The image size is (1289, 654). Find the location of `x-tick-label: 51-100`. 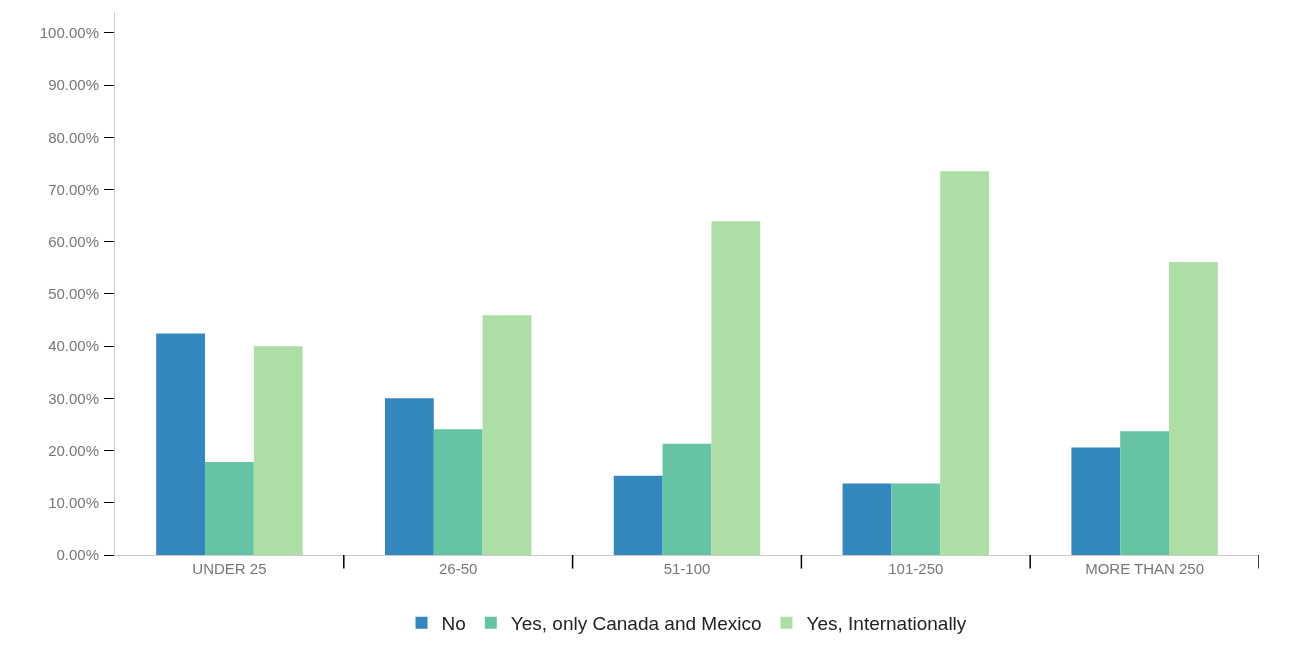

x-tick-label: 51-100 is located at coordinates (687, 568).